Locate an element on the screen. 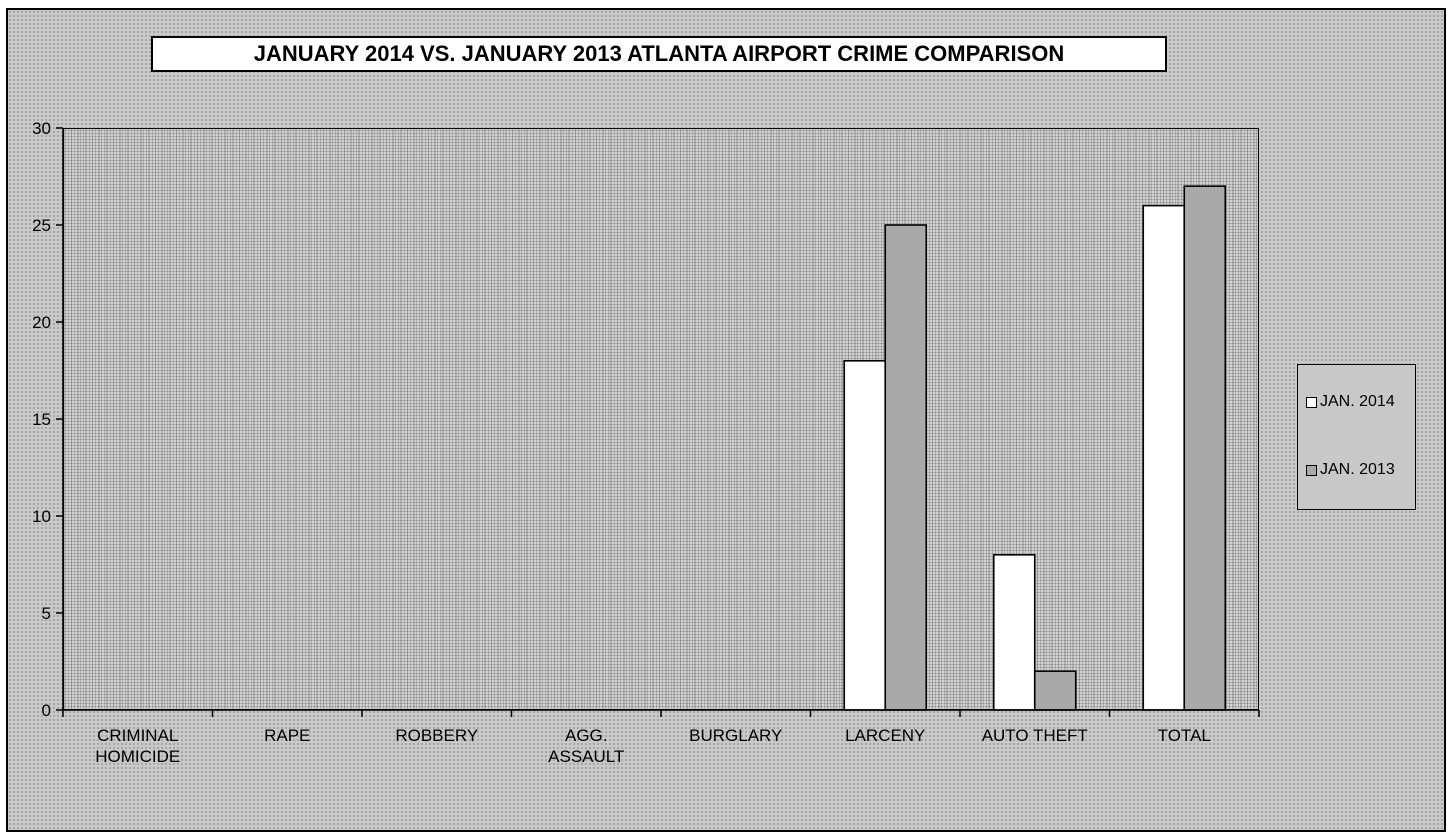 The width and height of the screenshot is (1452, 840). y-tick-label-25: 25 is located at coordinates (41, 225).